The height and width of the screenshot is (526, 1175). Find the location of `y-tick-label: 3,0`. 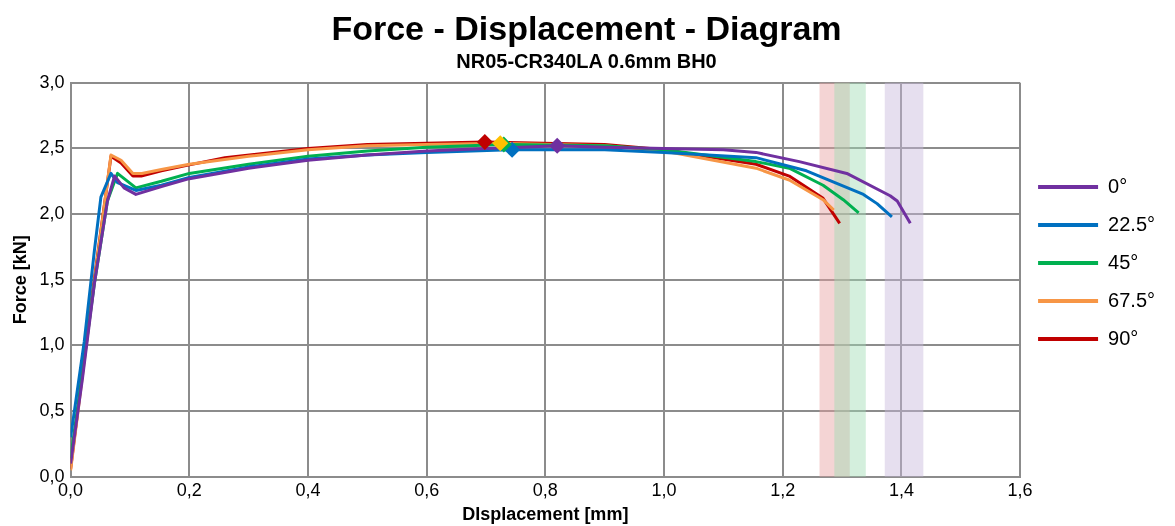

y-tick-label: 3,0 is located at coordinates (52, 81).